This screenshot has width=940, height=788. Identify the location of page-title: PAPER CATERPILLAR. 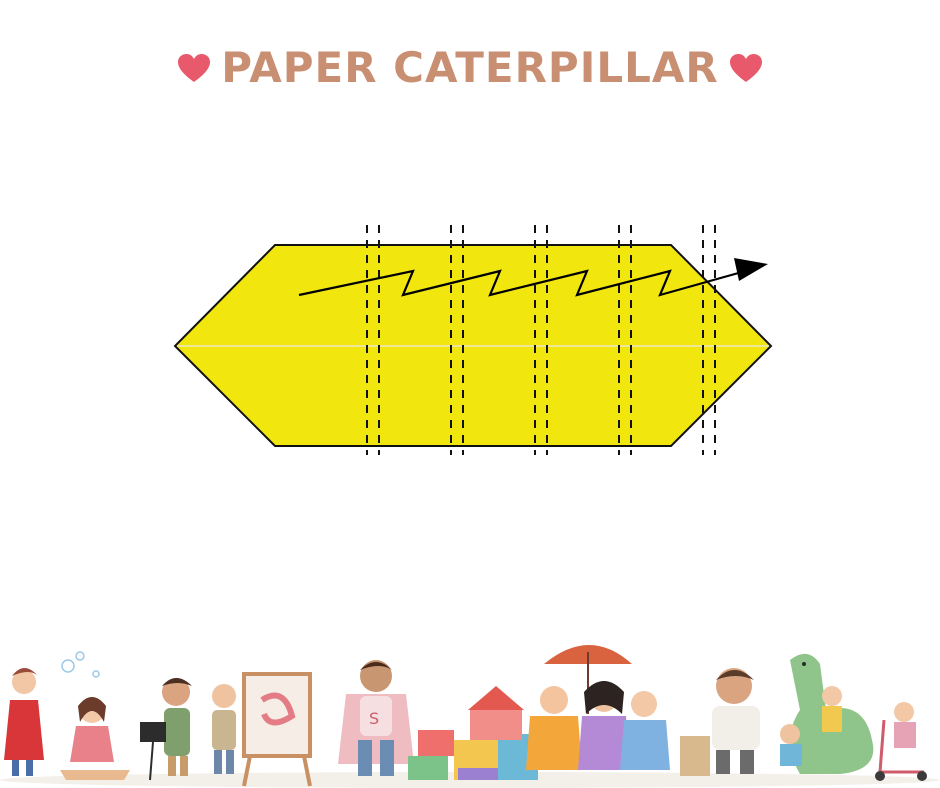
(470, 67).